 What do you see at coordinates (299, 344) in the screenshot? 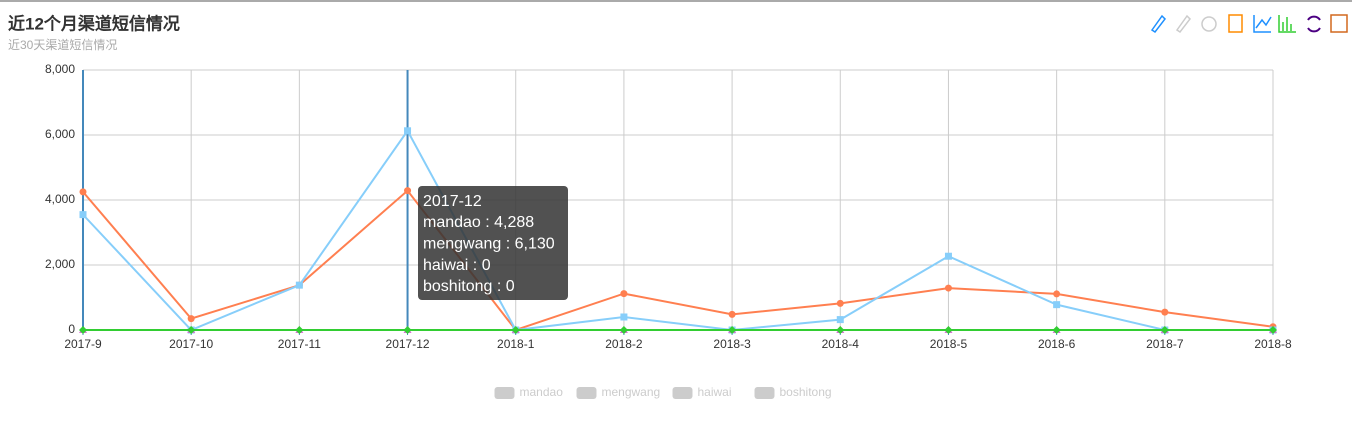
I see `x-tick-label: 2017-11` at bounding box center [299, 344].